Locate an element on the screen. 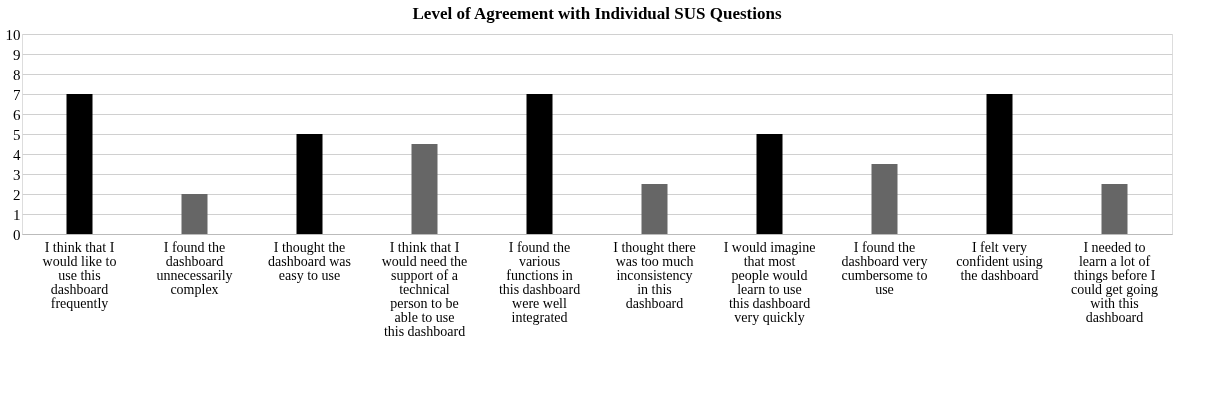 The height and width of the screenshot is (400, 1230). x-tick-label: I felt very confident using the dashboard is located at coordinates (999, 261).